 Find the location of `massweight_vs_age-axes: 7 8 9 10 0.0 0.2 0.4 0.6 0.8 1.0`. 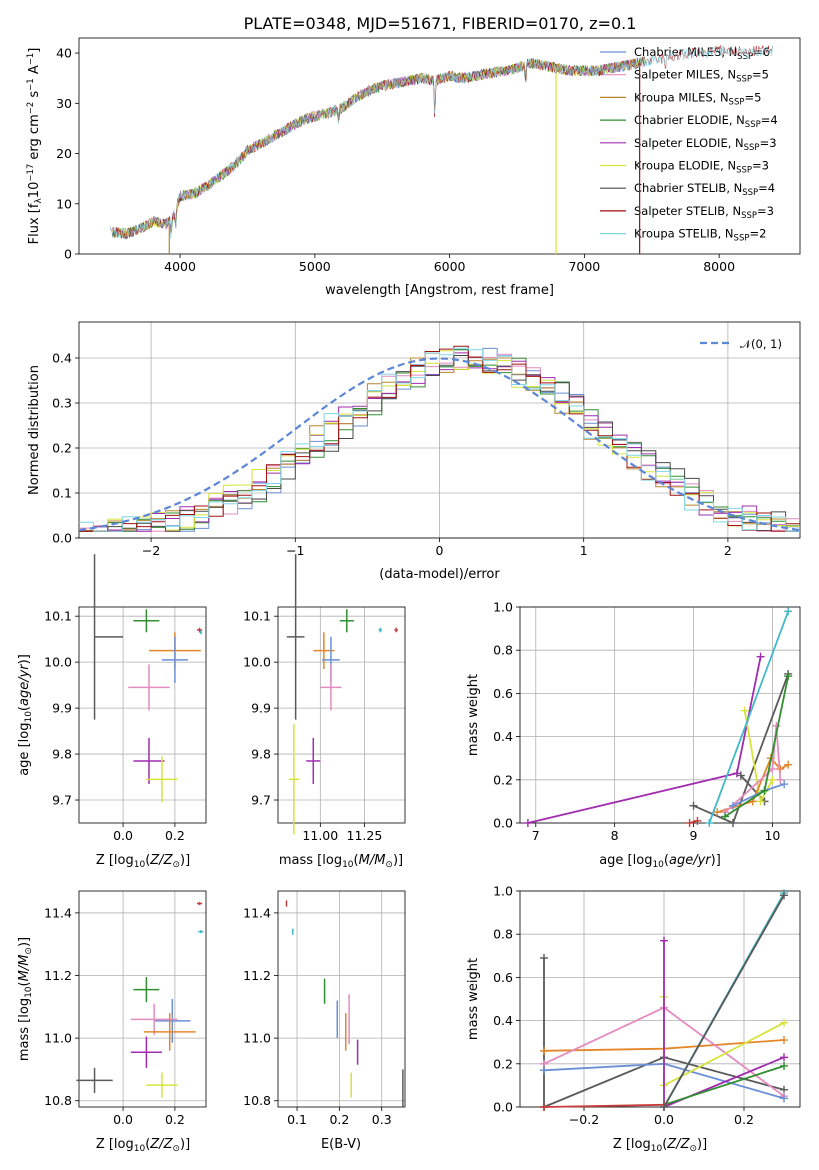

massweight_vs_age-axes: 7 8 9 10 0.0 0.2 0.4 0.6 0.8 1.0 is located at coordinates (647, 721).